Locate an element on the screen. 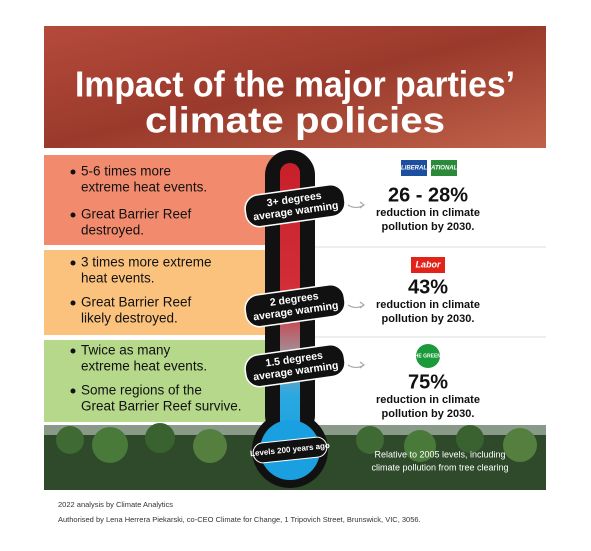 This screenshot has width=591, height=551. party-name: LIBERAL is located at coordinates (414, 169).